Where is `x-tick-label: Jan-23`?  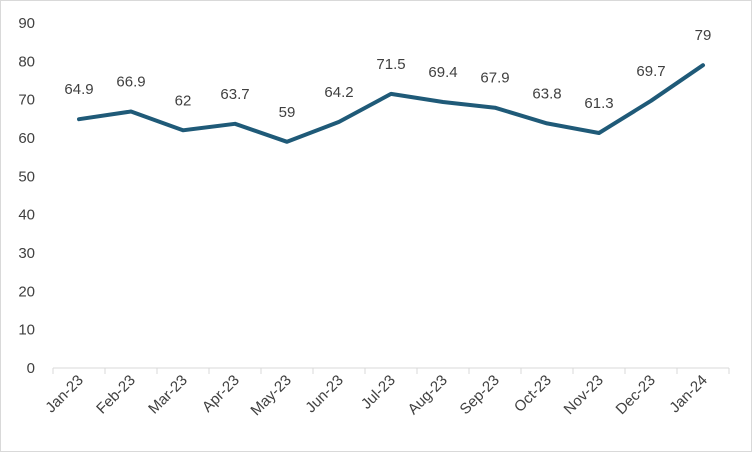 x-tick-label: Jan-23 is located at coordinates (64, 394).